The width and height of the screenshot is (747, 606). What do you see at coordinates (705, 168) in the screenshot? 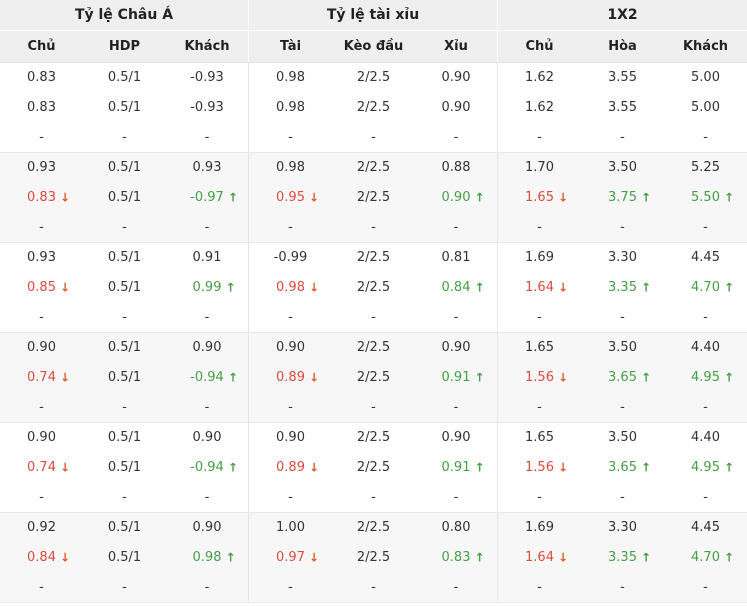
I see `odds-cell: 5.25` at bounding box center [705, 168].